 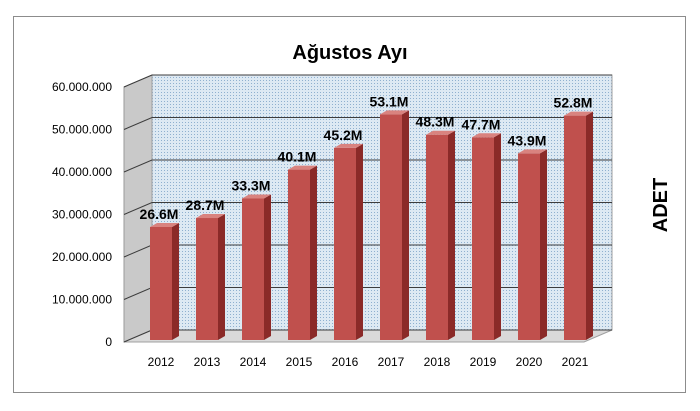 I want to click on x-tick-label: 2019, so click(x=483, y=362).